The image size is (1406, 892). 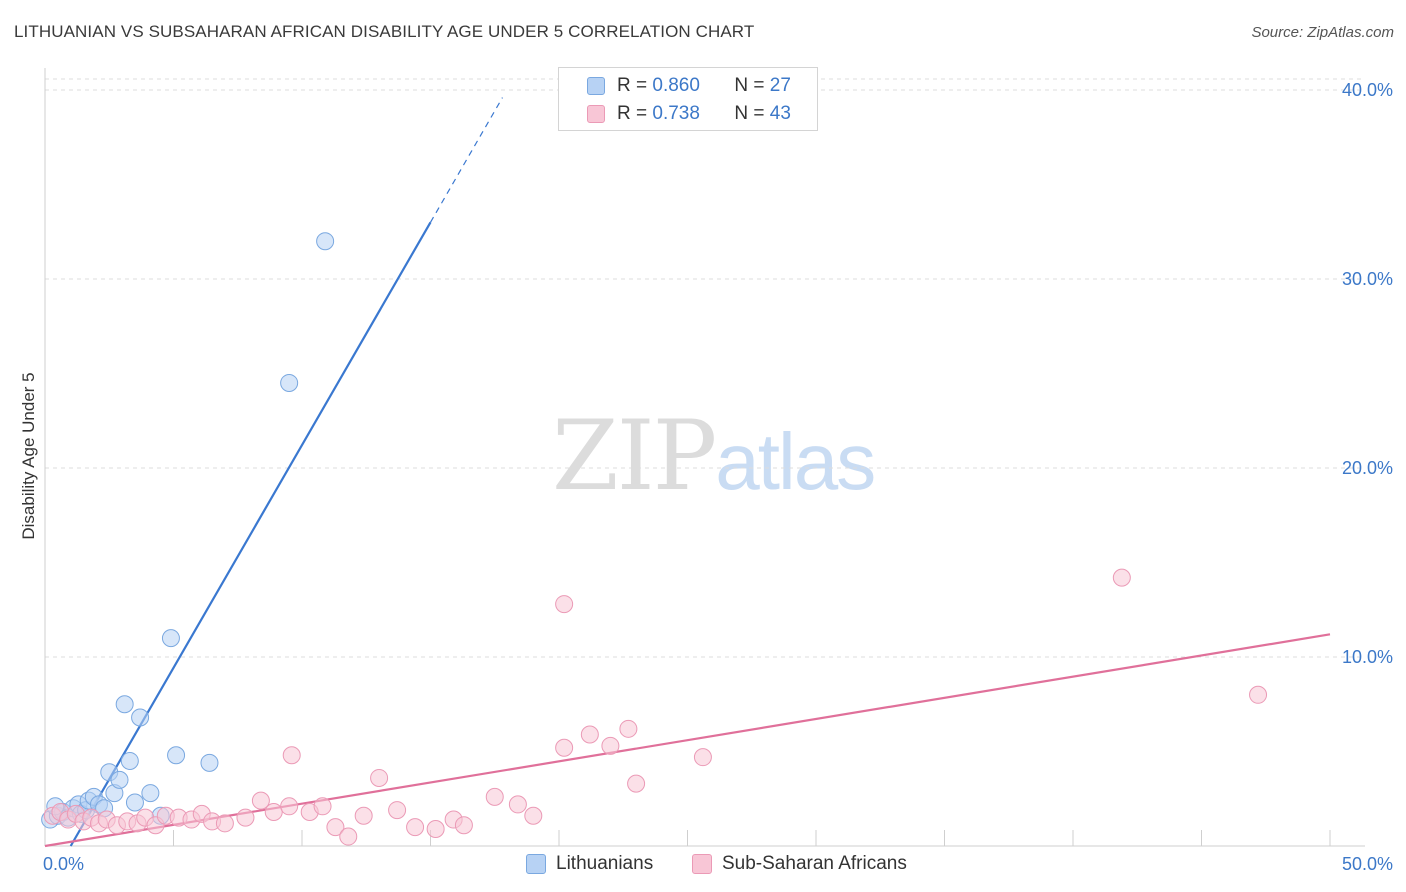 I want to click on y-tick-label: 30.0%, so click(x=1367, y=279).